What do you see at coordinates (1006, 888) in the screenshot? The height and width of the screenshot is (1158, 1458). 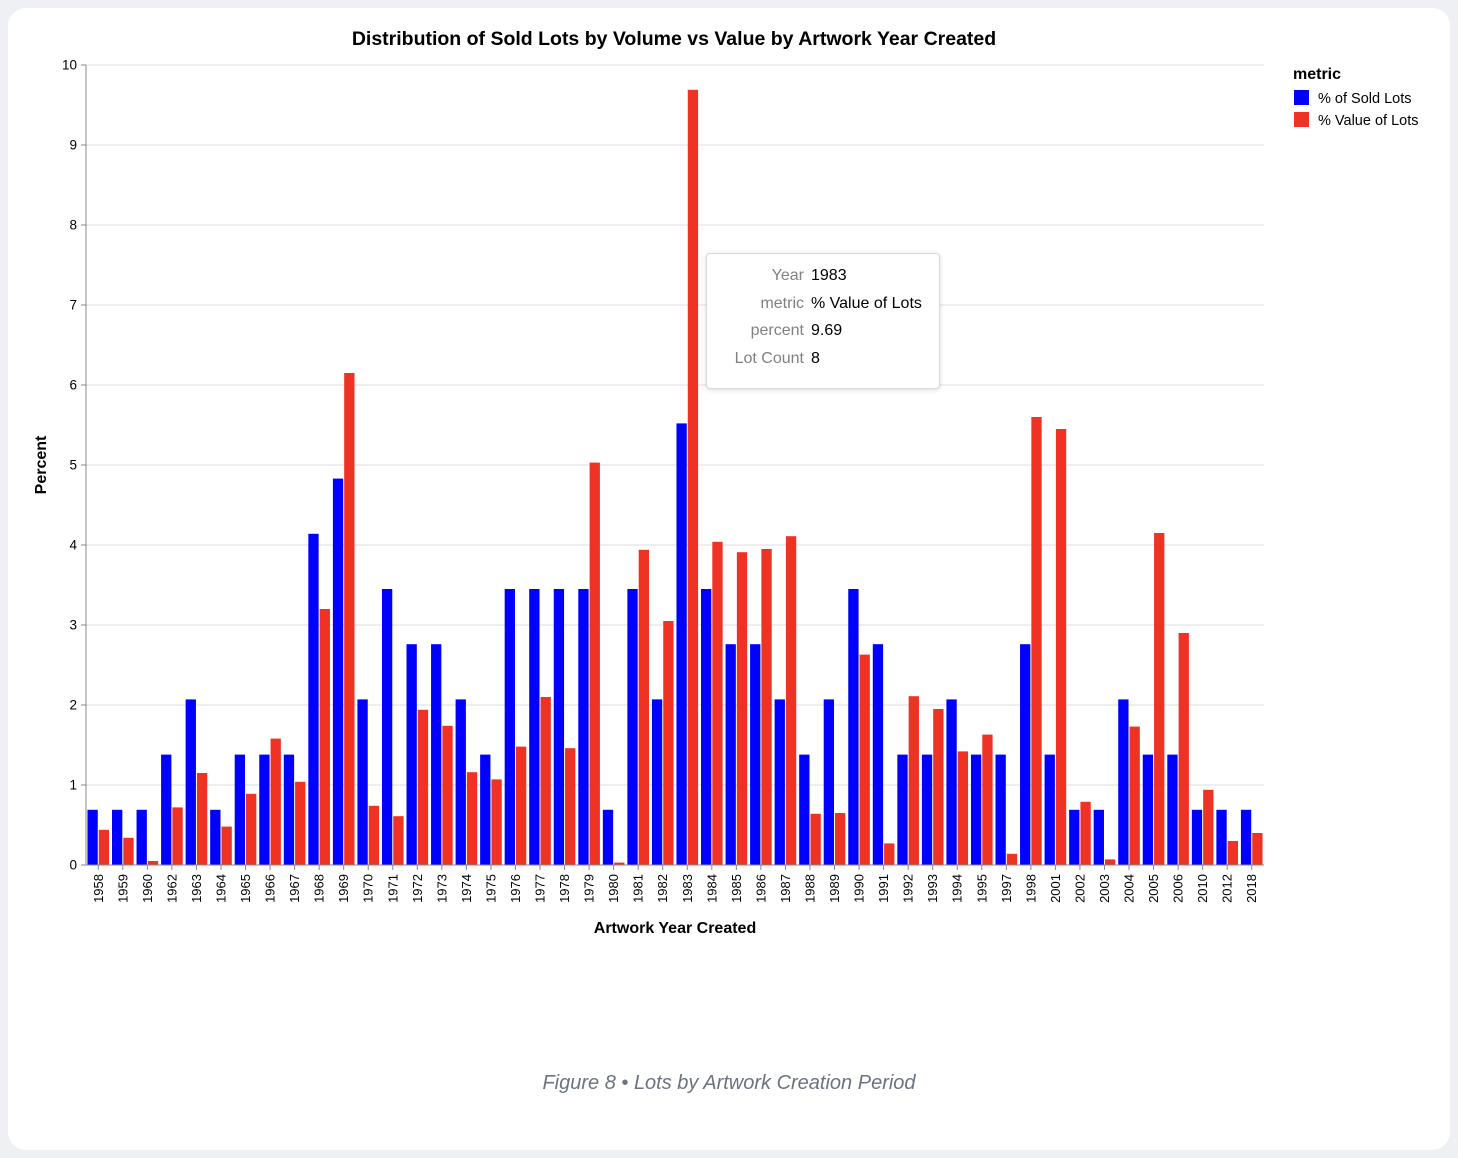 I see `x-tick-label: 1997` at bounding box center [1006, 888].